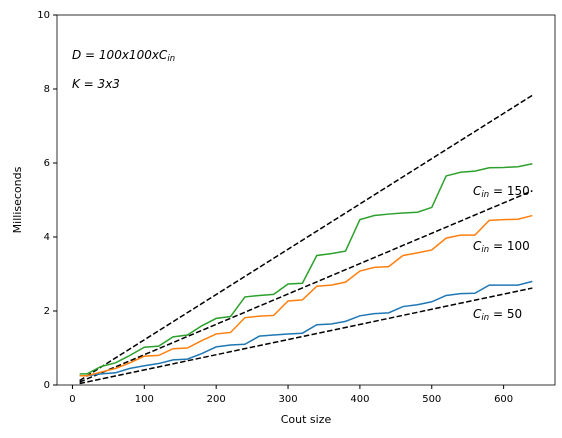  What do you see at coordinates (47, 385) in the screenshot?
I see `y-tick-label: 0` at bounding box center [47, 385].